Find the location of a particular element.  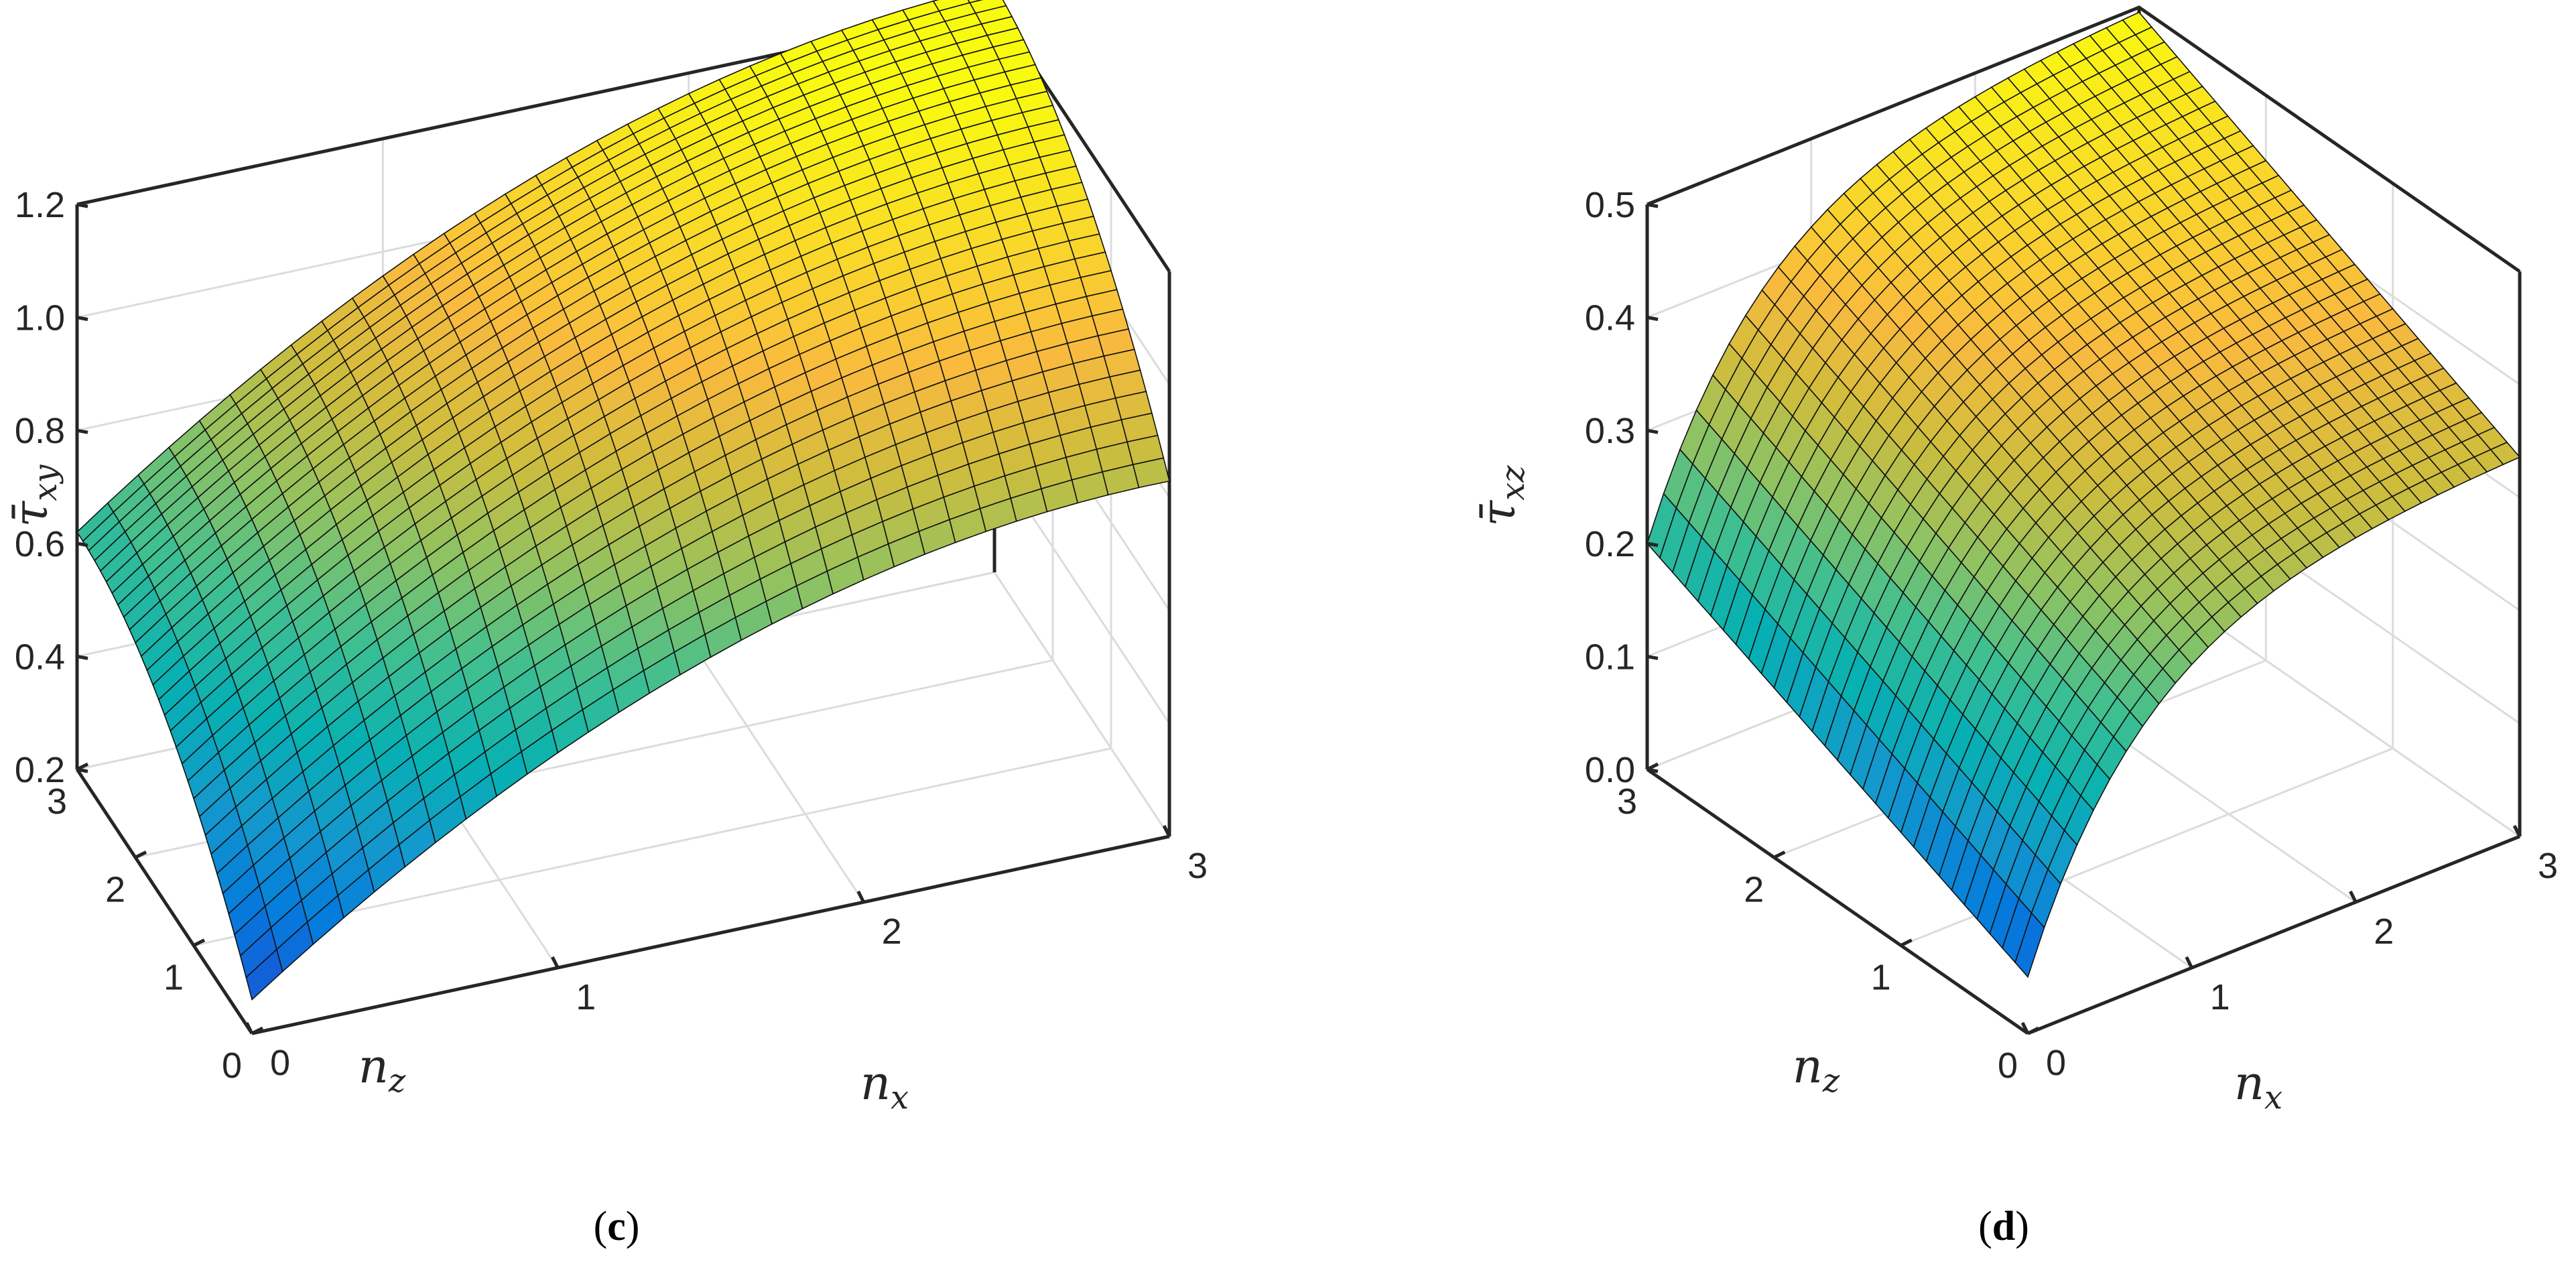

z-axis-ticks: 0.2 0.4 0.6 0.8 1.0 1.2 is located at coordinates (51, 488).